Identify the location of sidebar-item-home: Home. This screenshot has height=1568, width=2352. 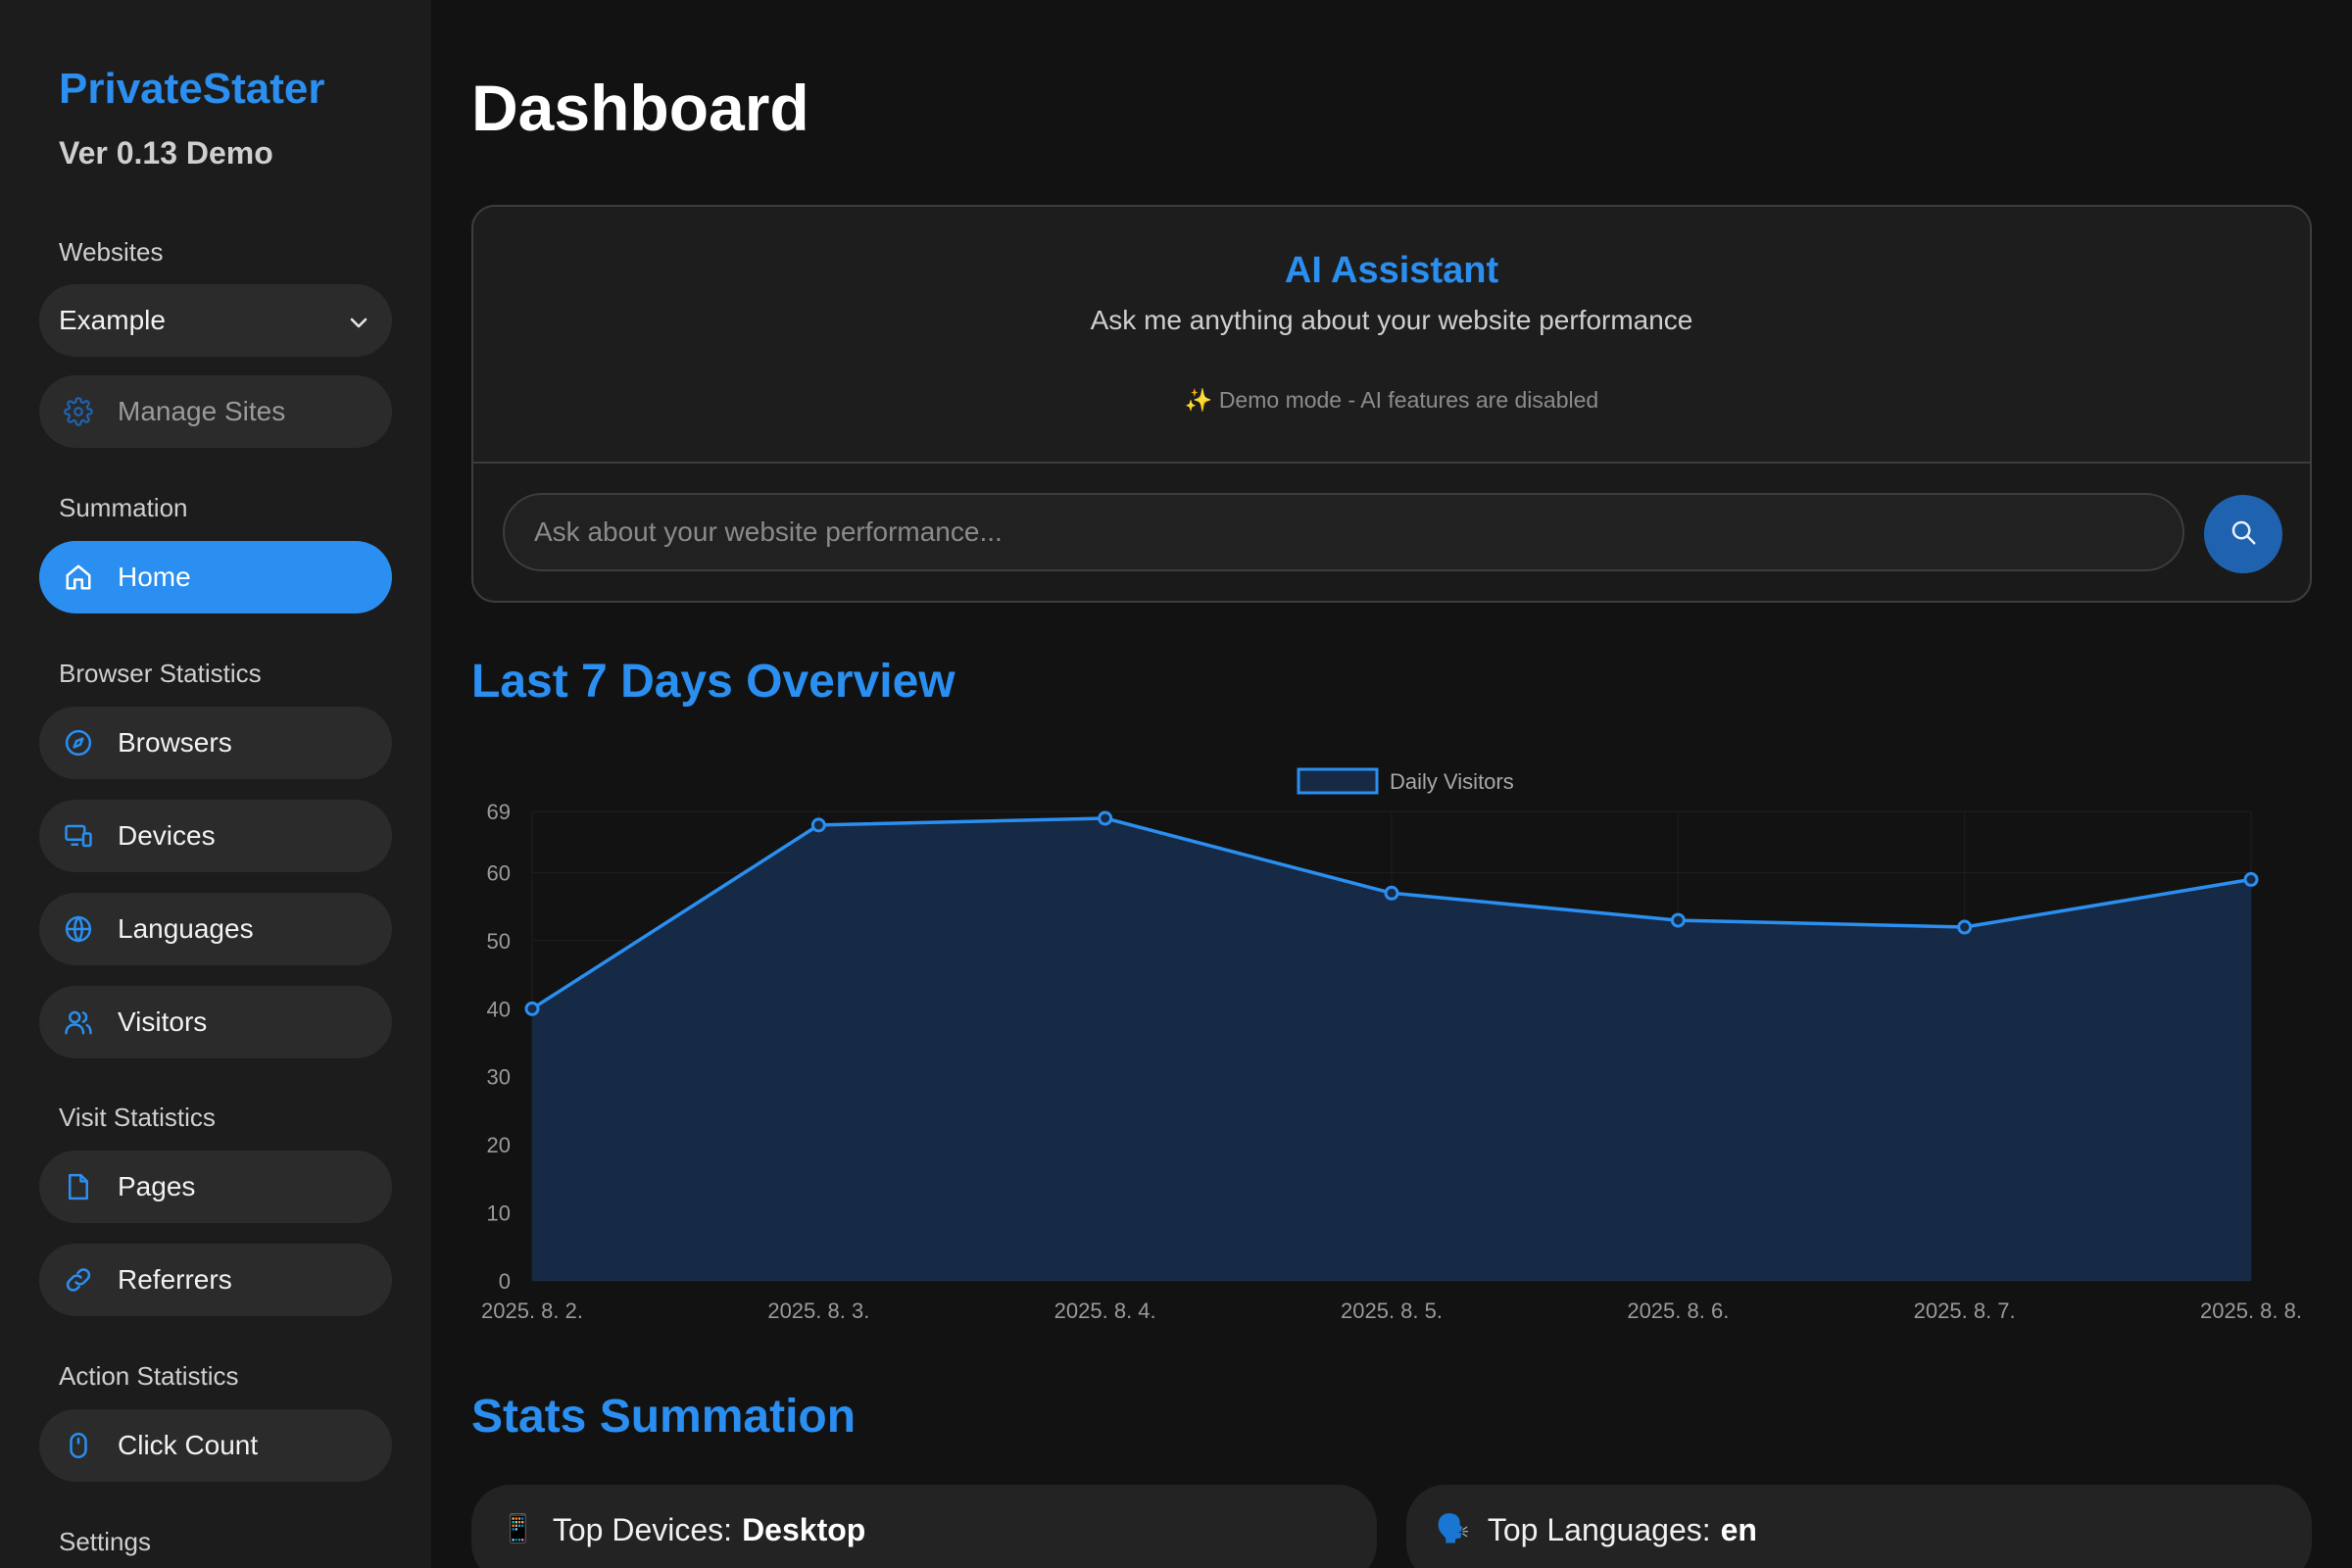
(215, 577).